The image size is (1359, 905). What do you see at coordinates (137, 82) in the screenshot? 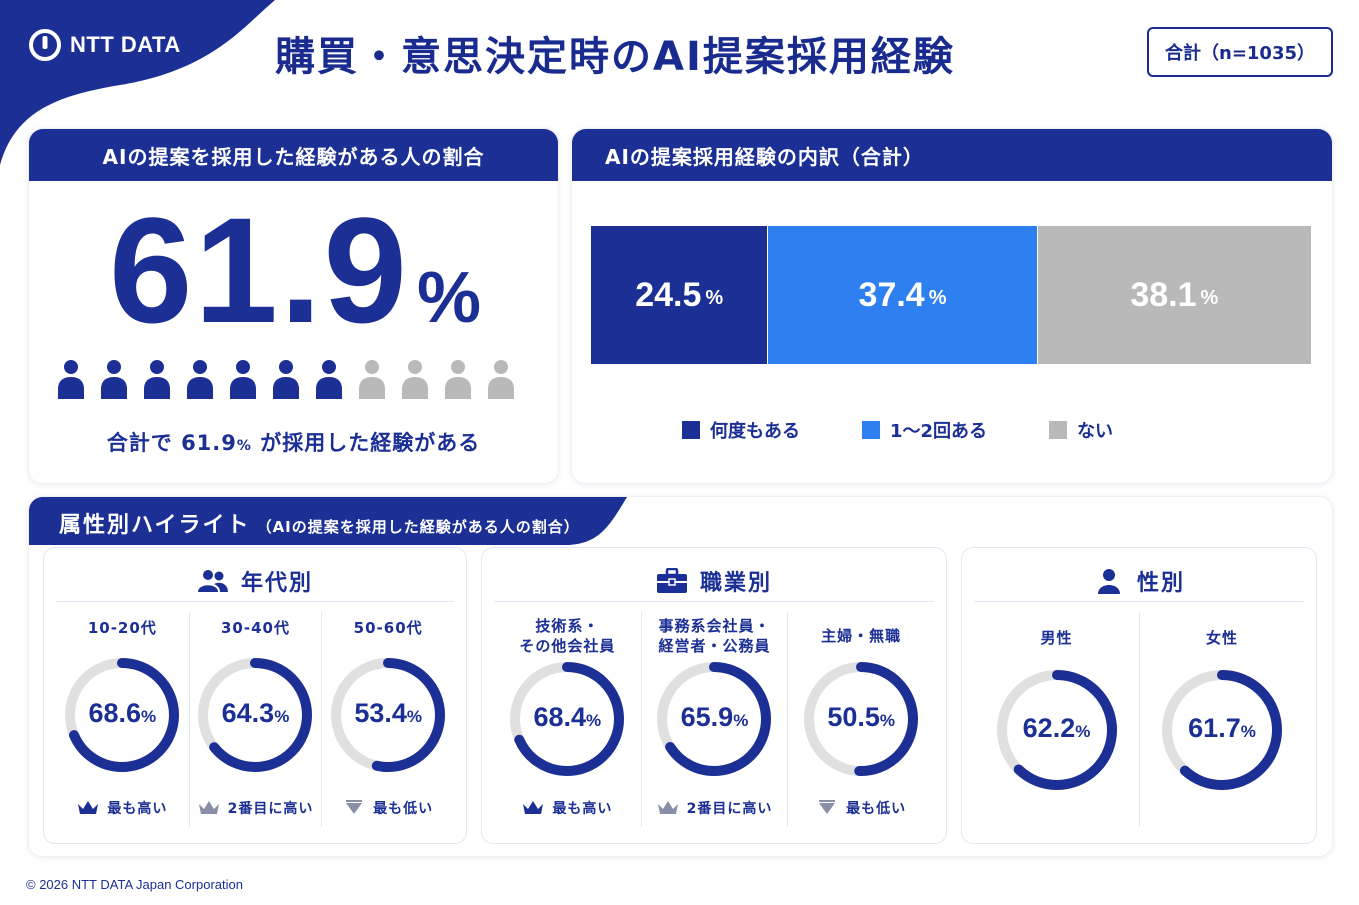
I see `header-corner-shape` at bounding box center [137, 82].